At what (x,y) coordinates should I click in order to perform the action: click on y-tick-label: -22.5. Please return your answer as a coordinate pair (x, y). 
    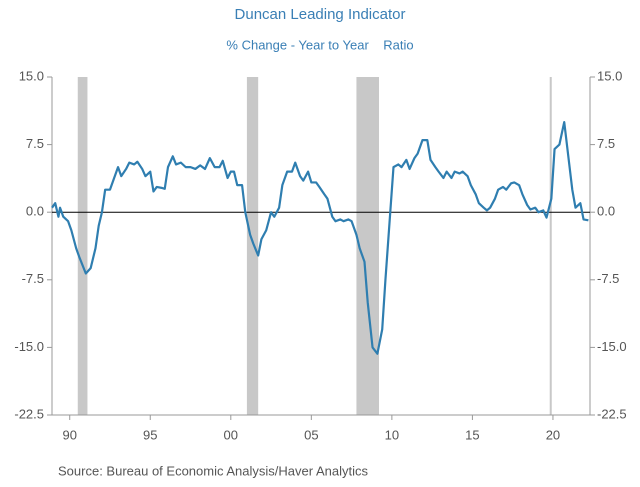
    Looking at the image, I should click on (29, 413).